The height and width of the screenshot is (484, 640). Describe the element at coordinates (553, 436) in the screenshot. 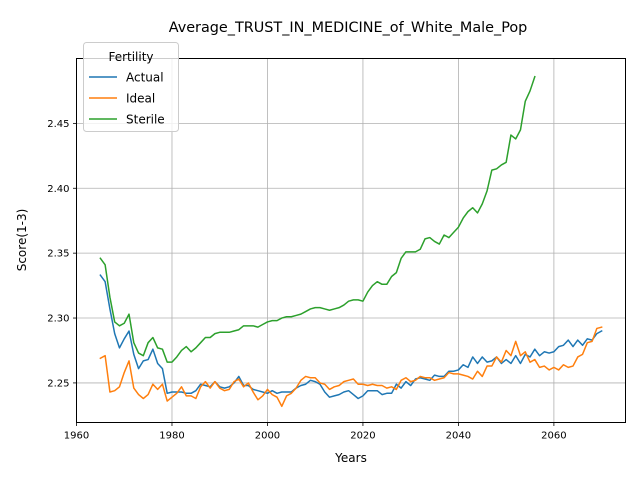

I see `x-tick-label: 2060` at that location.